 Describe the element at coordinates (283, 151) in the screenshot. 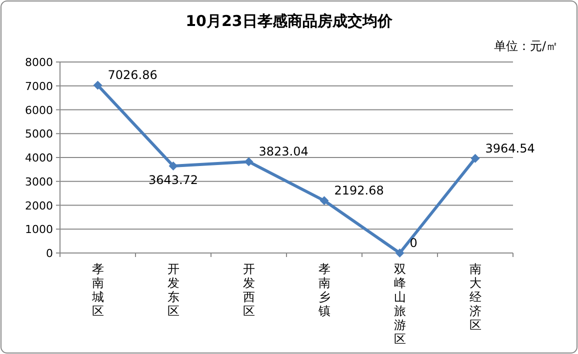

I see `data-label: 3823.04` at that location.